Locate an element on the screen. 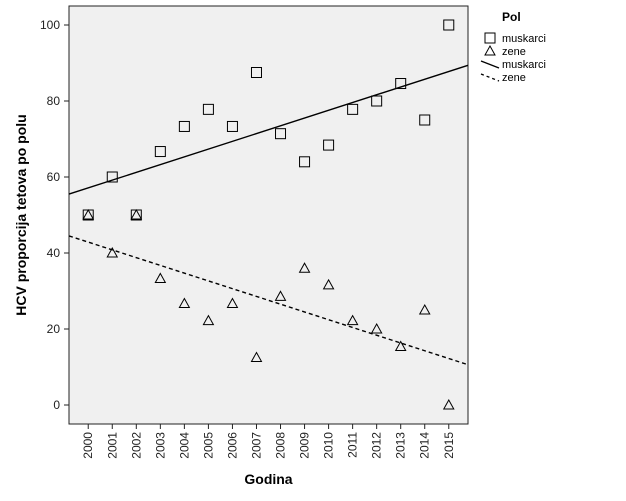 The width and height of the screenshot is (626, 501). x-tick-label: 2004 is located at coordinates (184, 445).